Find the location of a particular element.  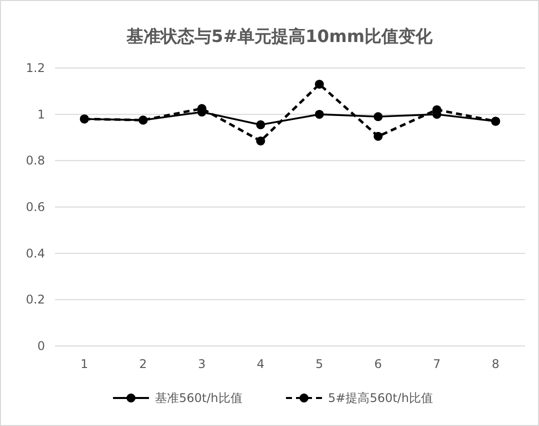

x-tick-label: 7 is located at coordinates (437, 364).